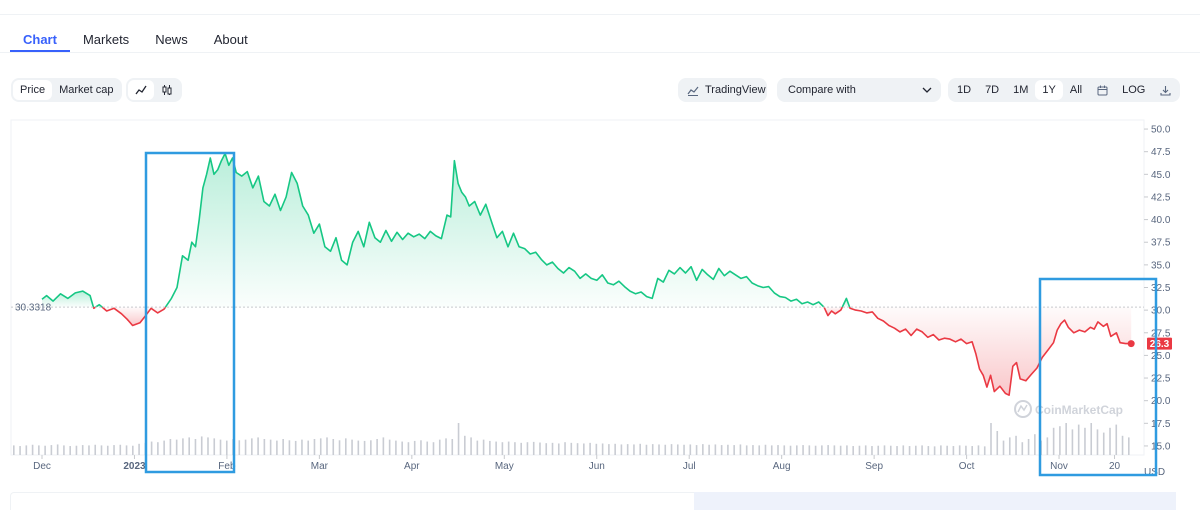 Image resolution: width=1200 pixels, height=510 pixels. I want to click on log-scale-button: LOG, so click(1134, 90).